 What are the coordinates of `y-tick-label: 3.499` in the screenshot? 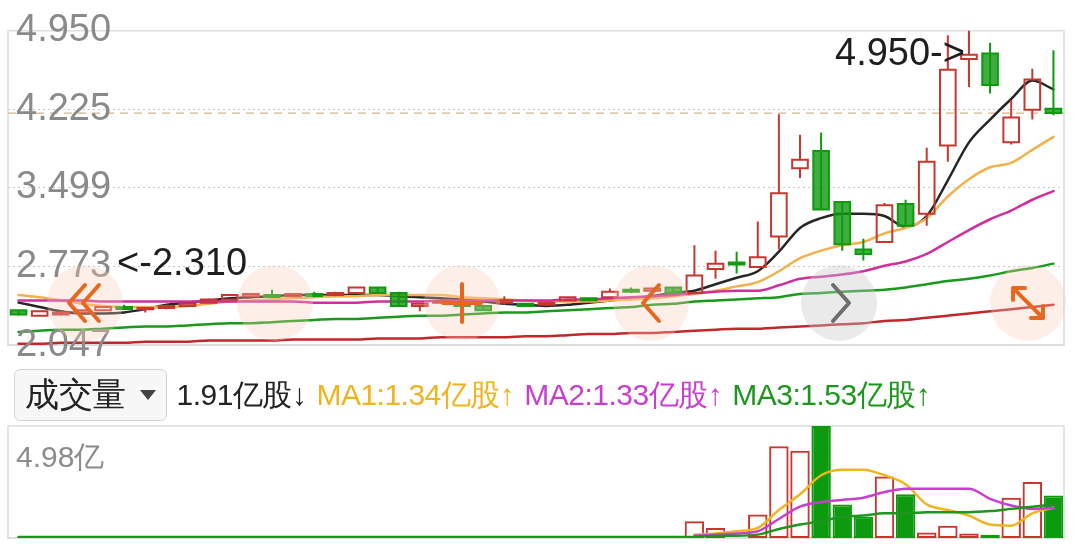 It's located at (64, 185).